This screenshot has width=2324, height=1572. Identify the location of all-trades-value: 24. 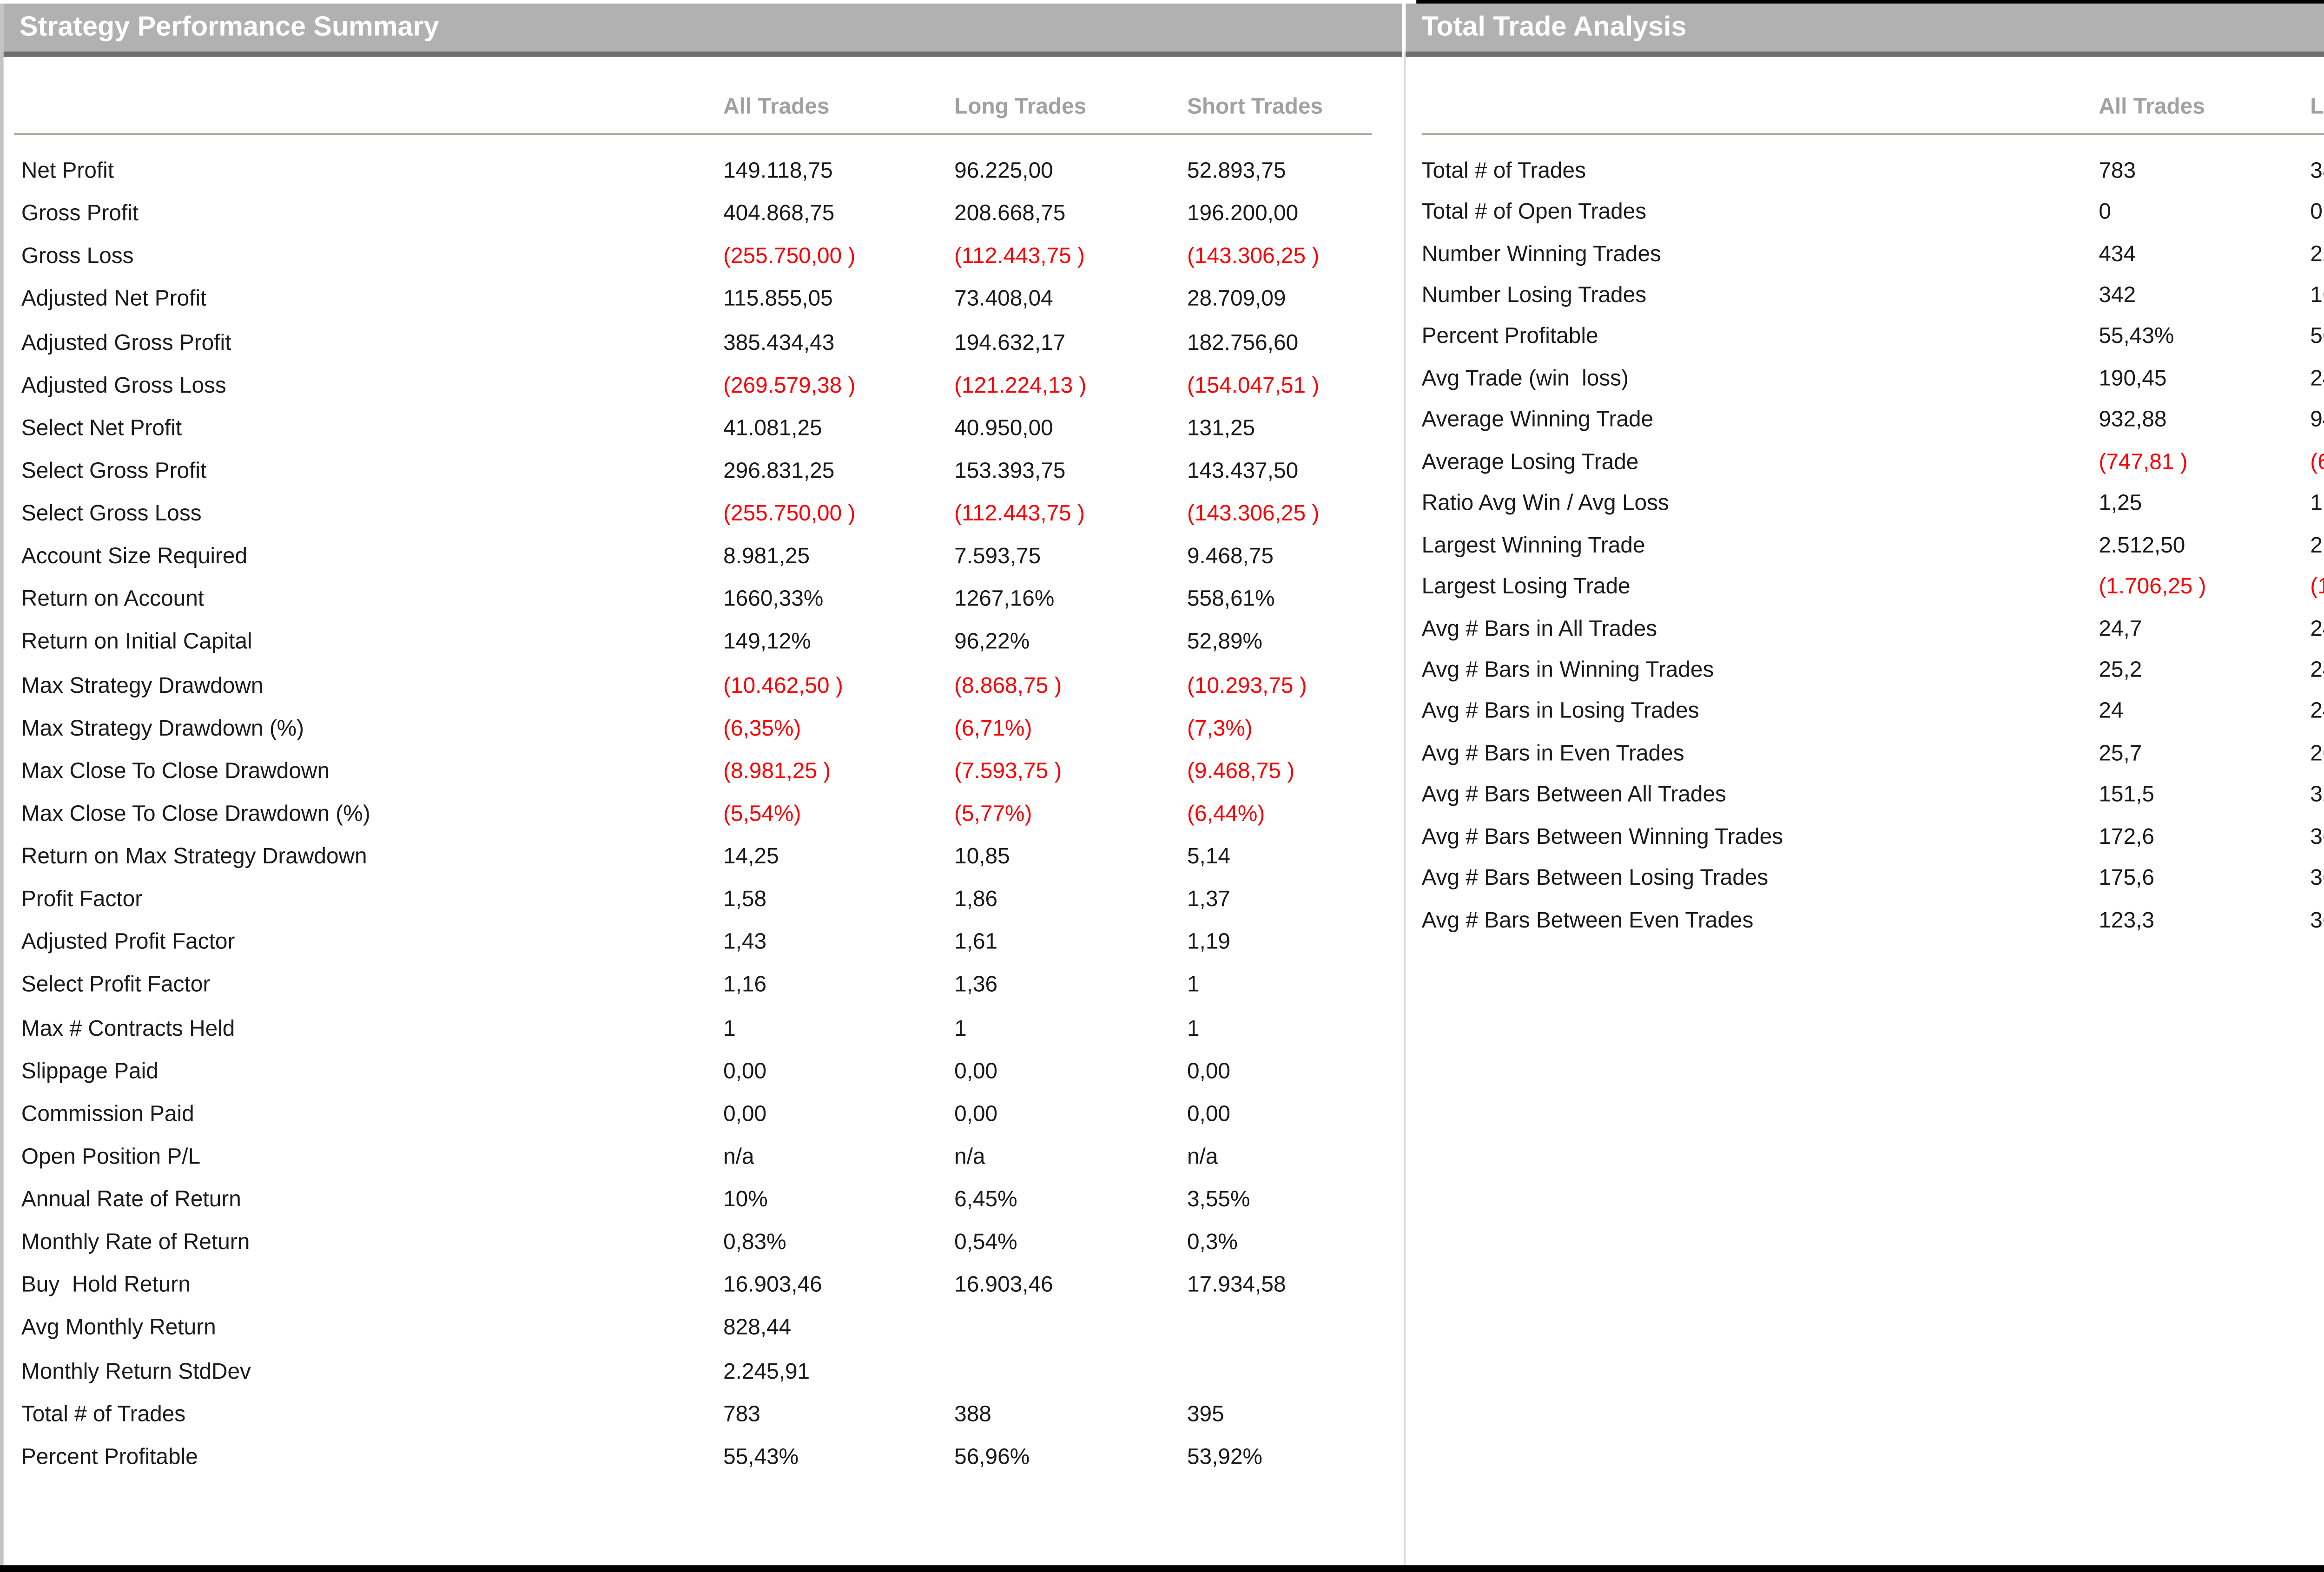
(2111, 711).